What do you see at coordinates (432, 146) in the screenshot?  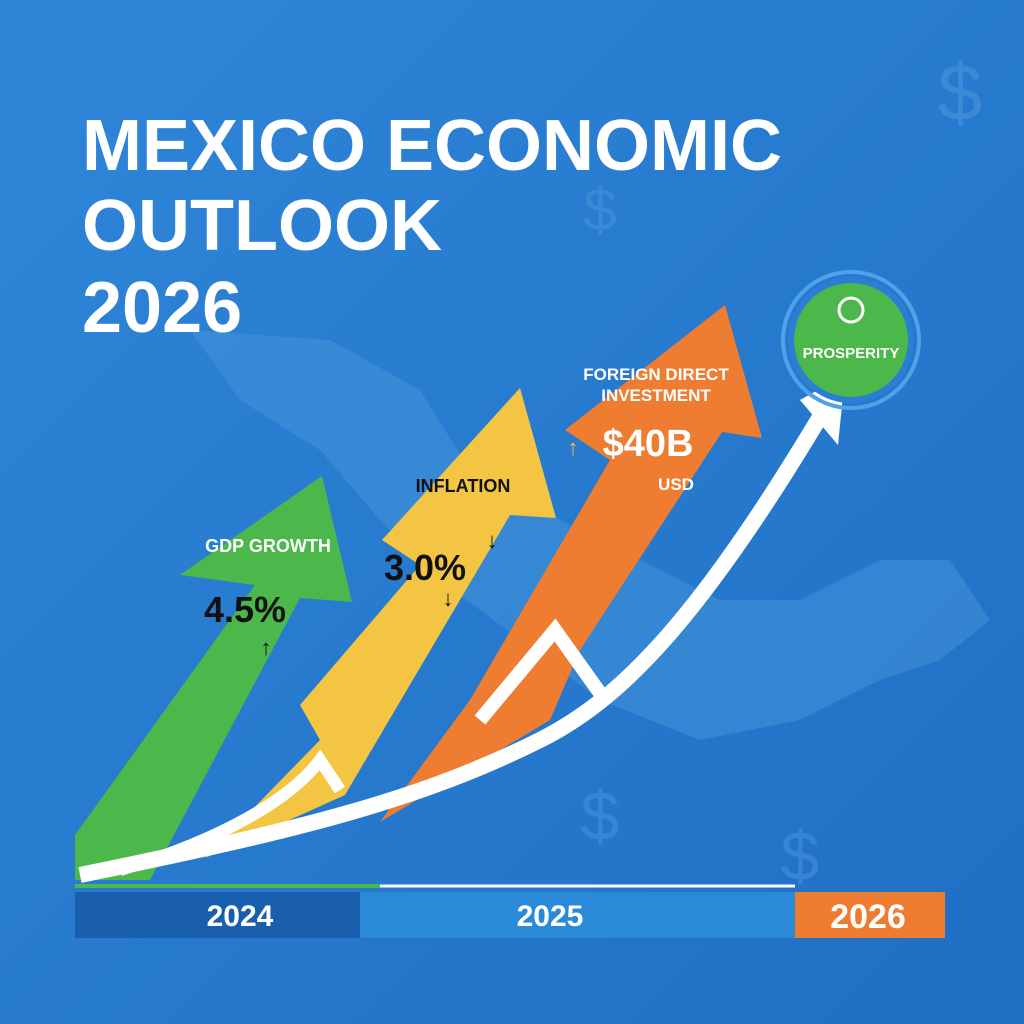 I see `title-line: MEXICO ECONOMIC` at bounding box center [432, 146].